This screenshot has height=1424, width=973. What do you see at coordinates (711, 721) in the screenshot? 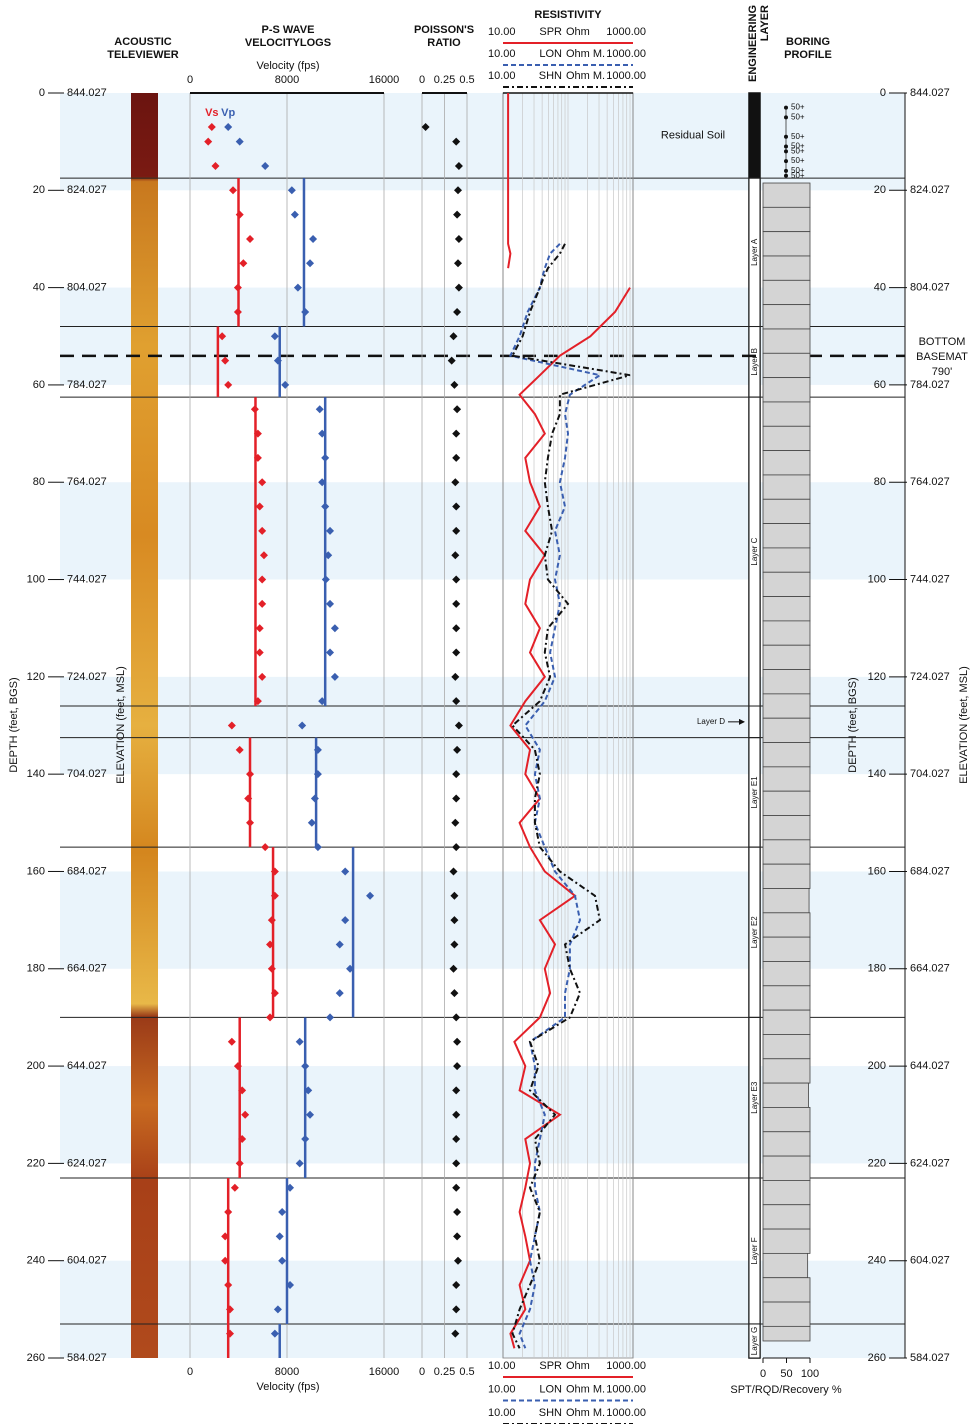
I see `layer-label: Layer D` at bounding box center [711, 721].